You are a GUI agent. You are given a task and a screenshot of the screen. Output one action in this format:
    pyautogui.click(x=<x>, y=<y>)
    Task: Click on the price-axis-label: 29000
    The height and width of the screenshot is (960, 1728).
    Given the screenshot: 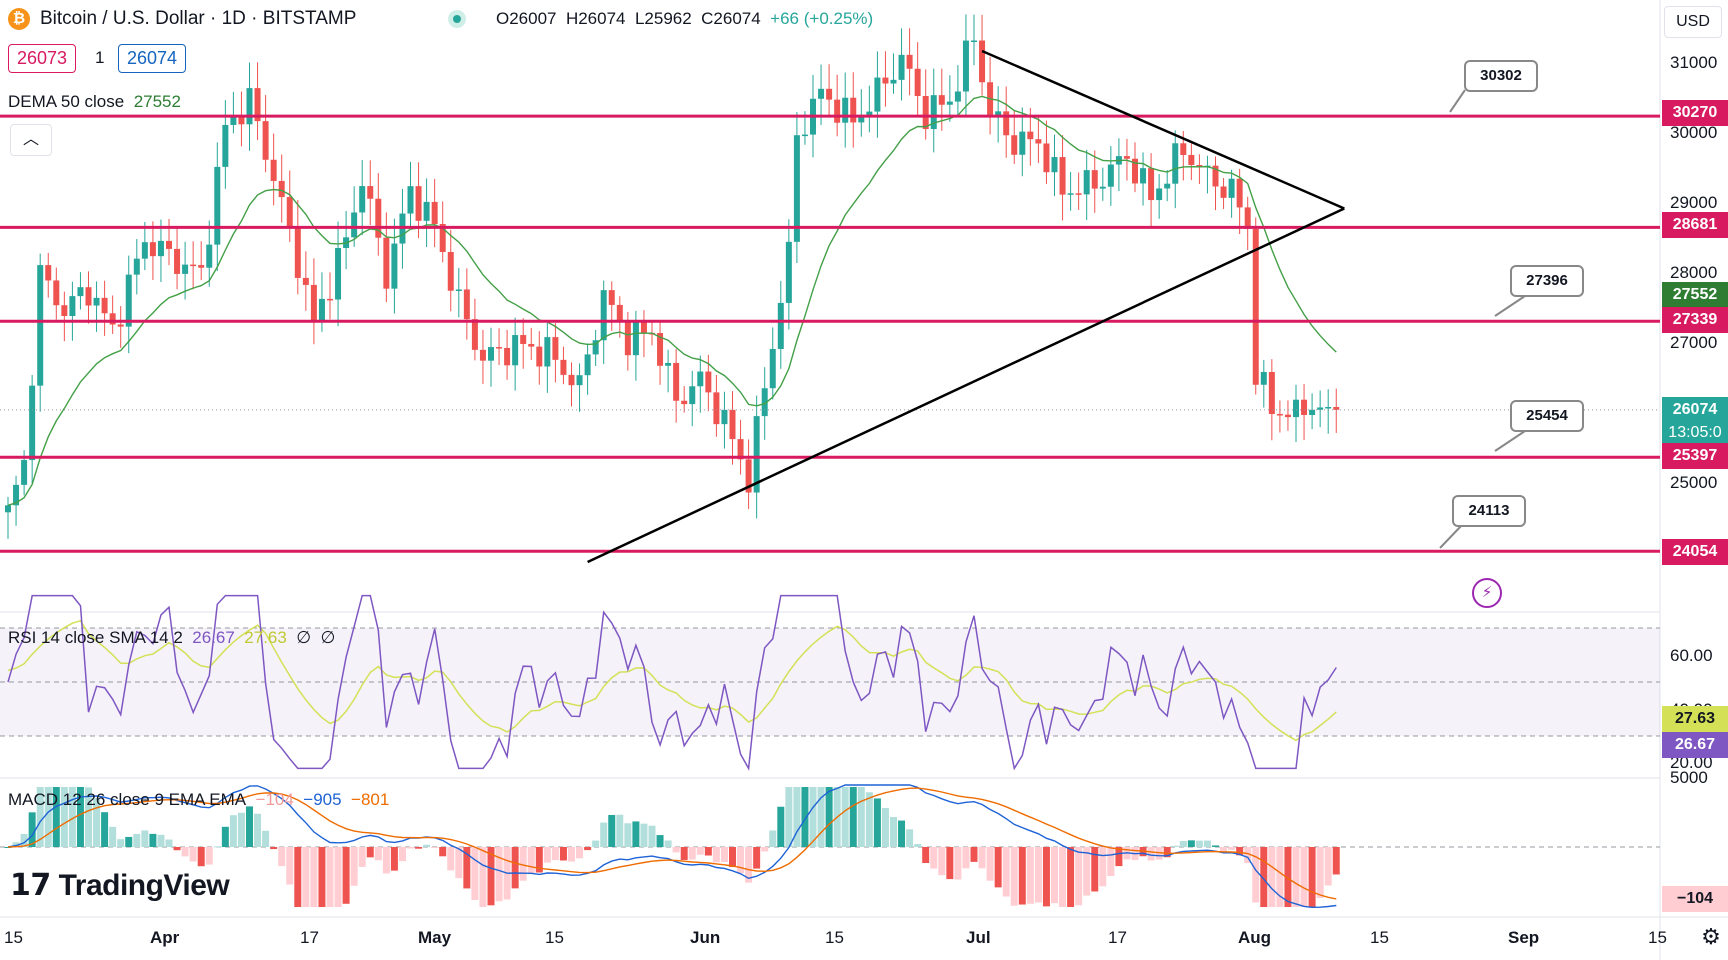 What is the action you would take?
    pyautogui.click(x=1694, y=202)
    